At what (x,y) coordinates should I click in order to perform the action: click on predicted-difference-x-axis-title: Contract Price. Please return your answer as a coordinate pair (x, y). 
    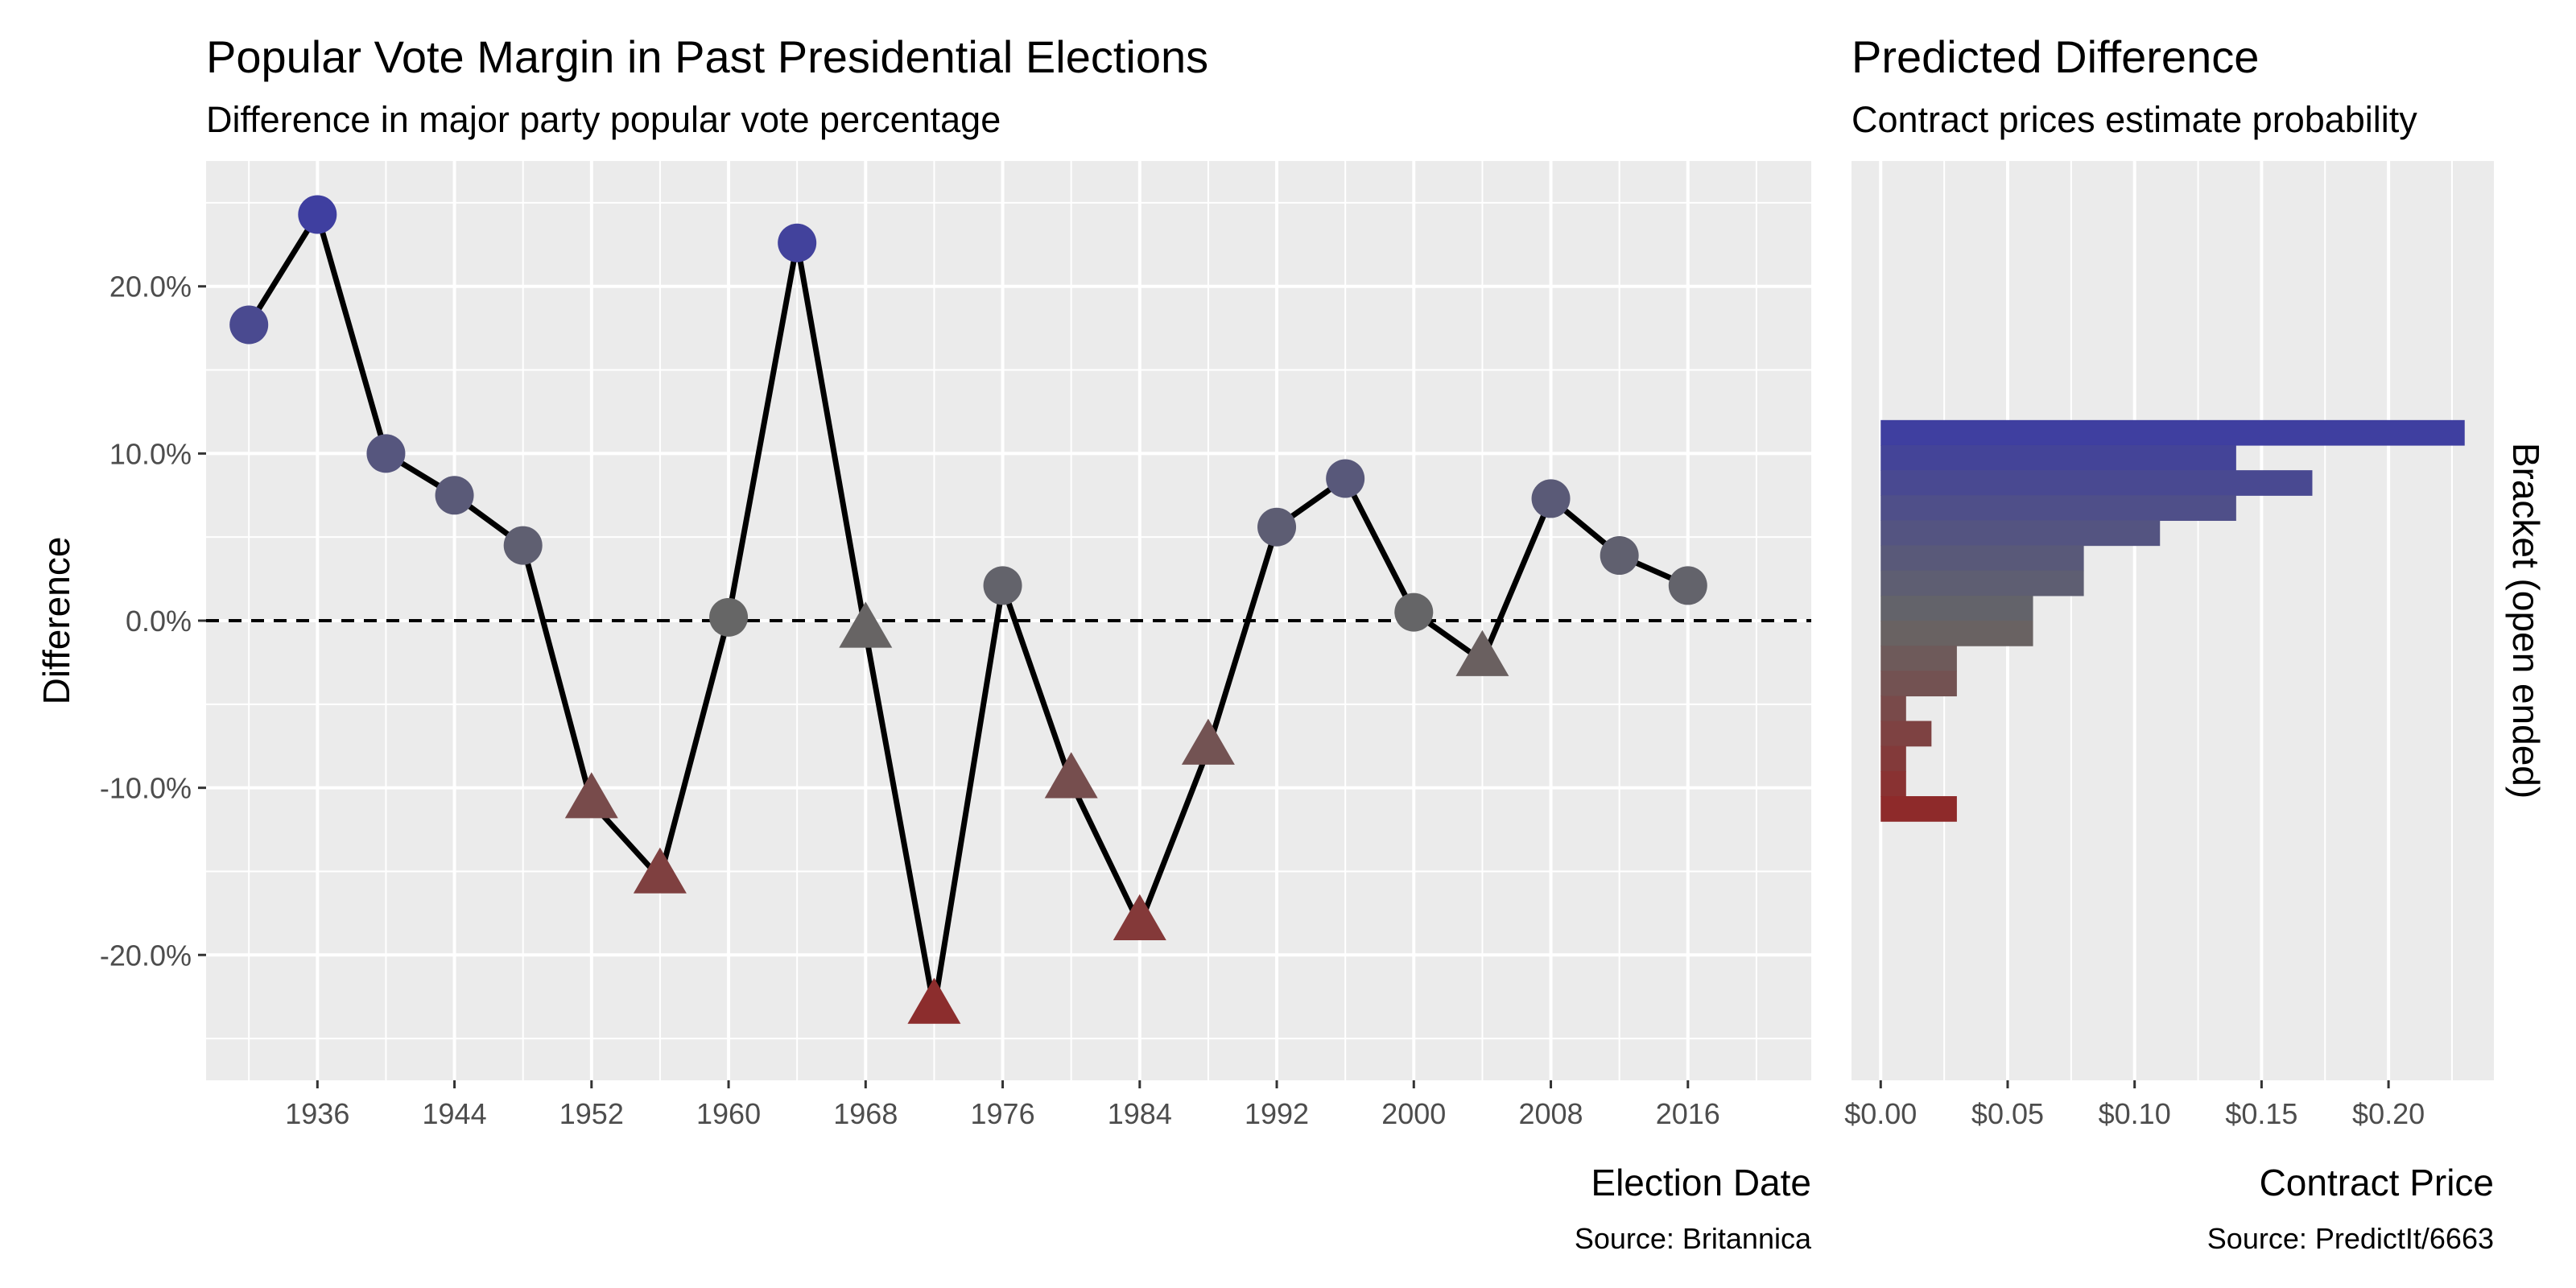
    Looking at the image, I should click on (2377, 1182).